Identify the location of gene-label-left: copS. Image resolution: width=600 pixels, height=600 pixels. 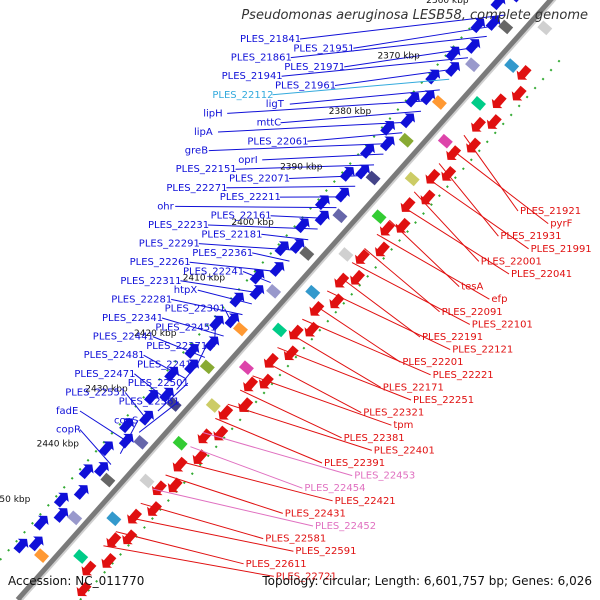
(126, 420).